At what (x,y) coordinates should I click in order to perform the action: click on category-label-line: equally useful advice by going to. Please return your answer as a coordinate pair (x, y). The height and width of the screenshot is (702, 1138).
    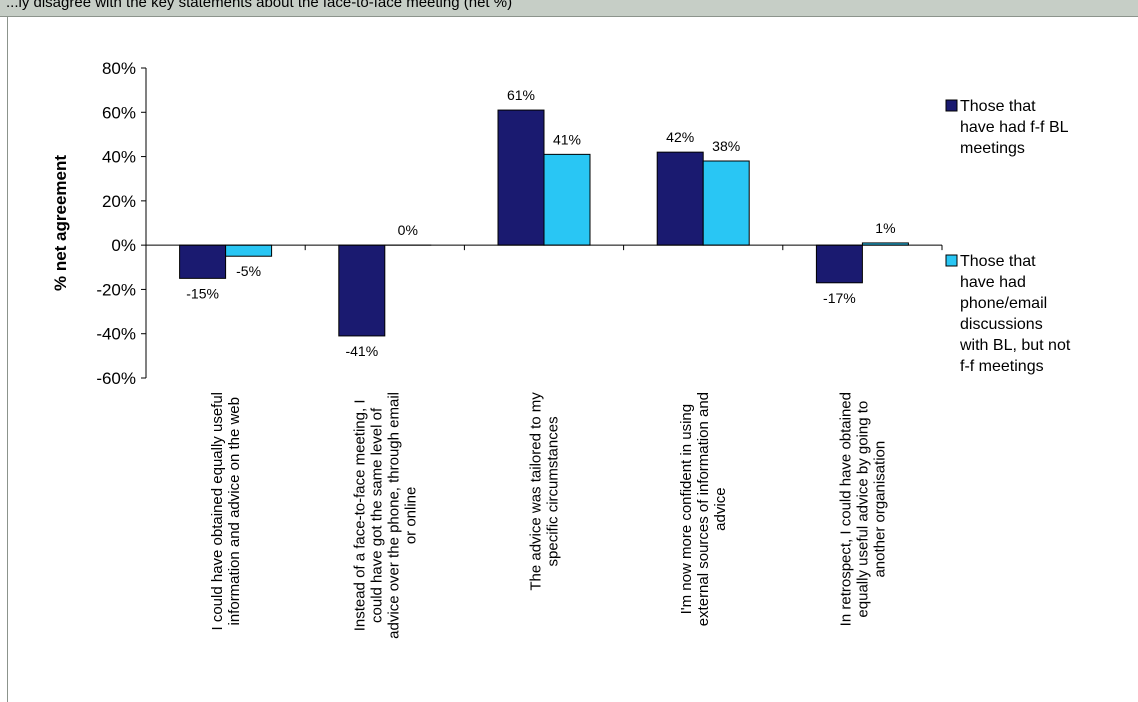
    Looking at the image, I should click on (862, 509).